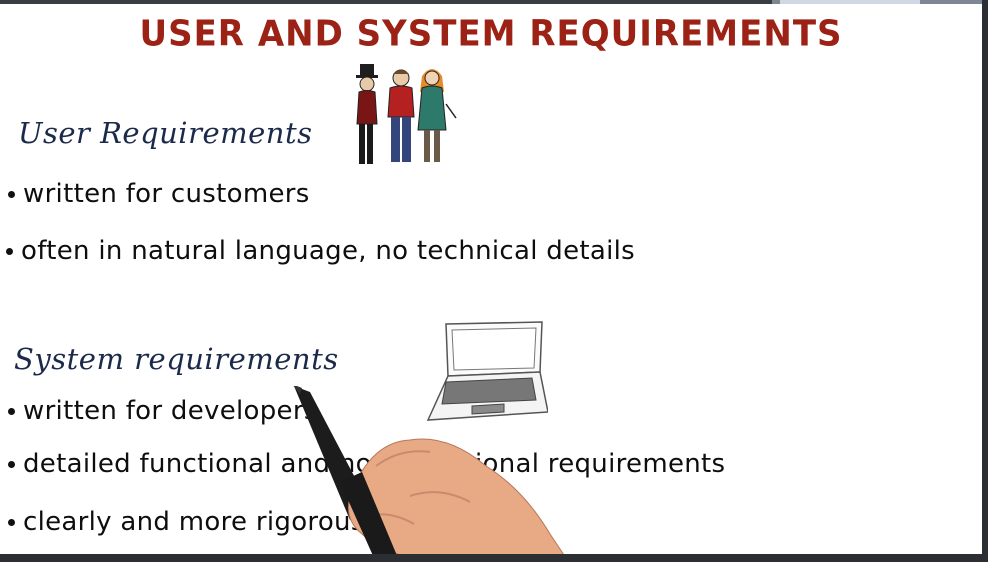 This screenshot has height=562, width=988. Describe the element at coordinates (437, 115) in the screenshot. I see `person-green-dress` at that location.